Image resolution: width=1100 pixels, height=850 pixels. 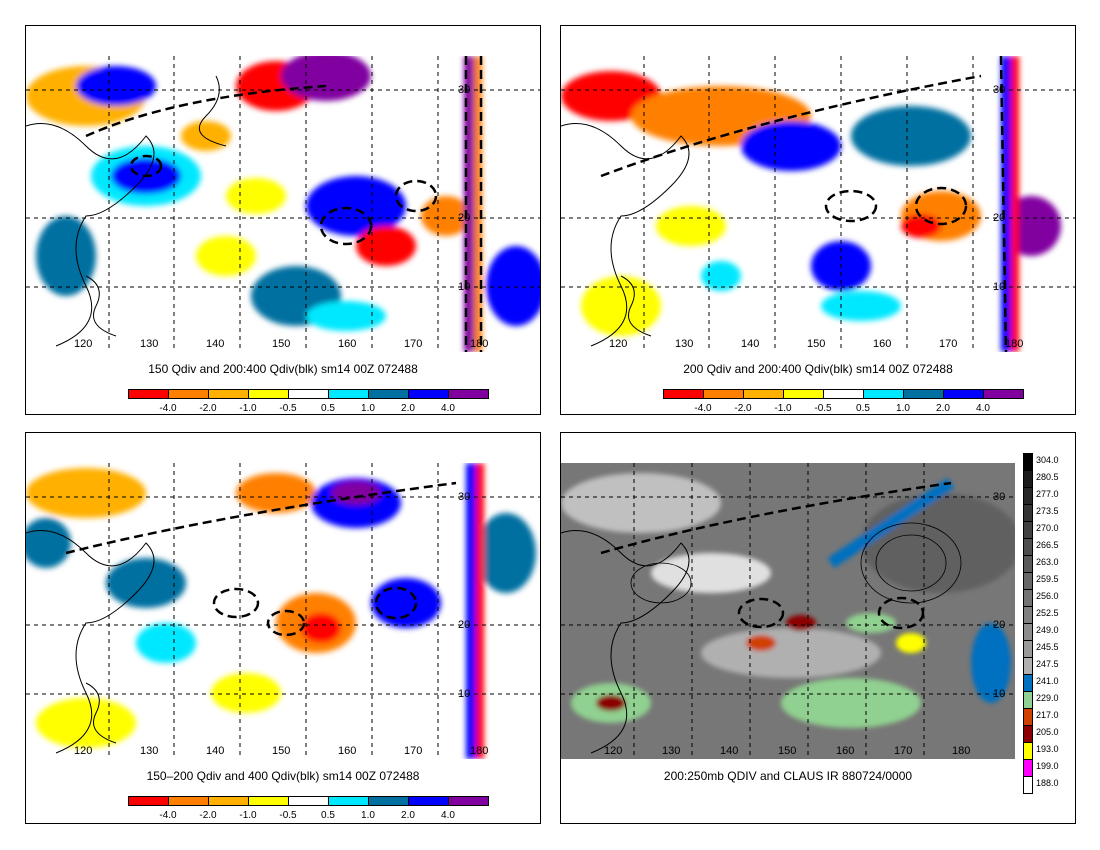 I want to click on ir-imagery, so click(x=788, y=600).